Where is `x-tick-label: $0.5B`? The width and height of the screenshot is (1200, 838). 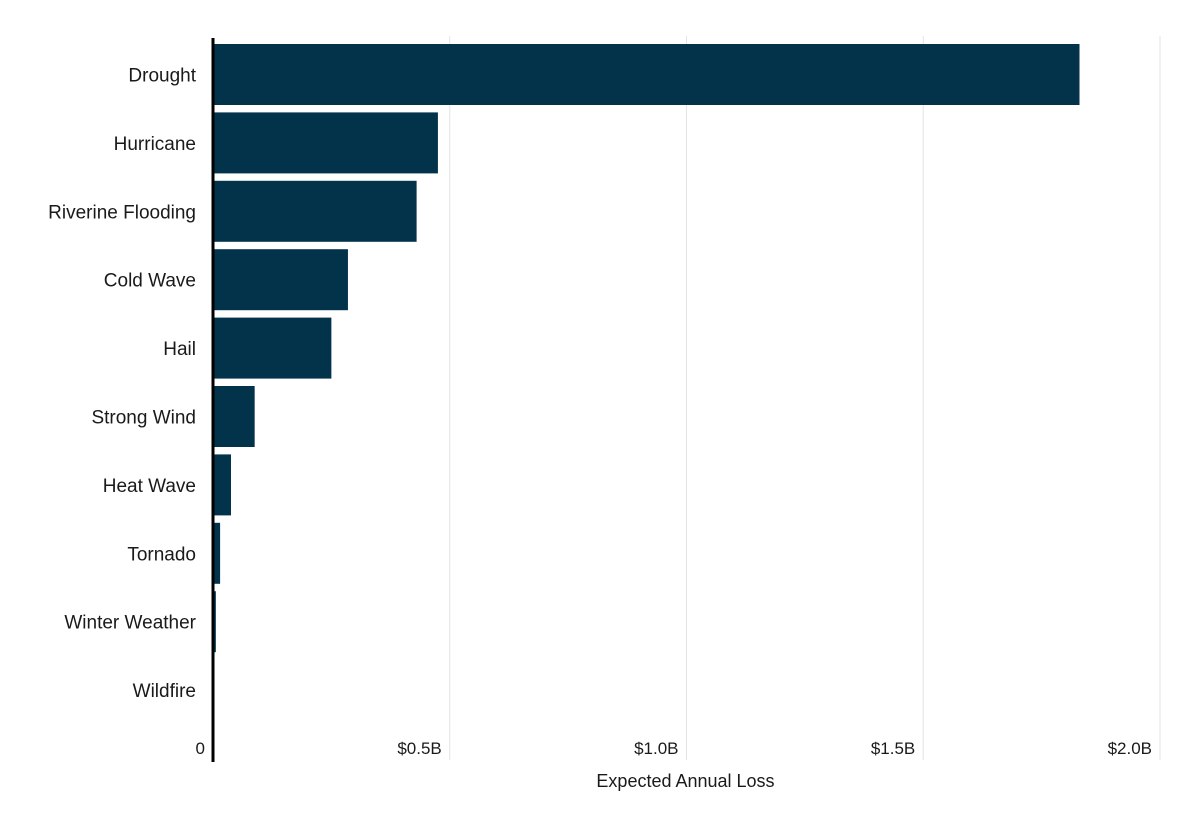 x-tick-label: $0.5B is located at coordinates (419, 748).